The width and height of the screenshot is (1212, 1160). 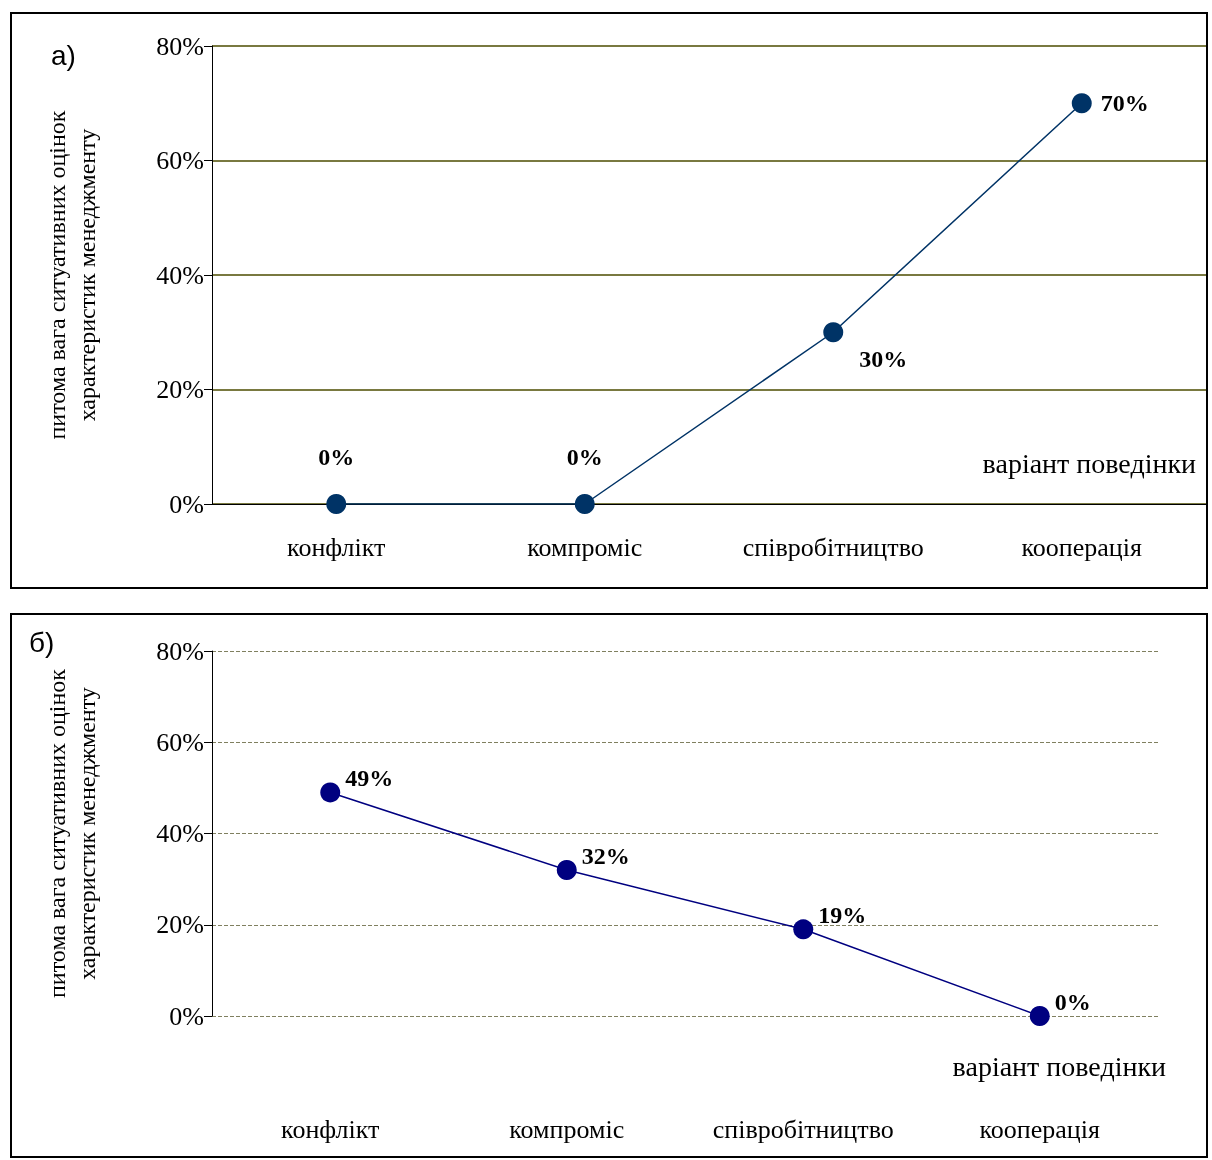 I want to click on data-label: 49%, so click(x=369, y=778).